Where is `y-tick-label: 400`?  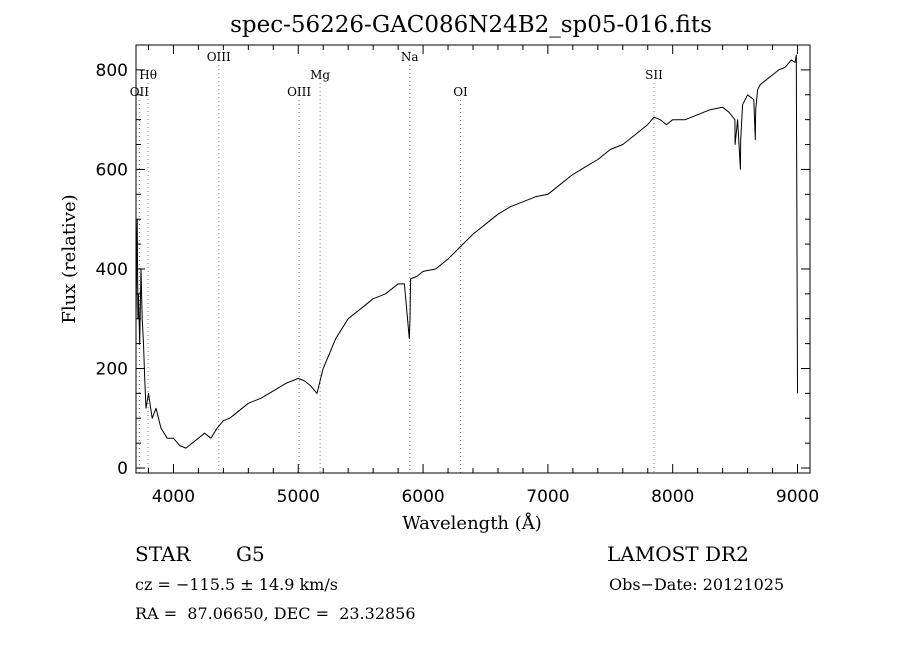 y-tick-label: 400 is located at coordinates (112, 270).